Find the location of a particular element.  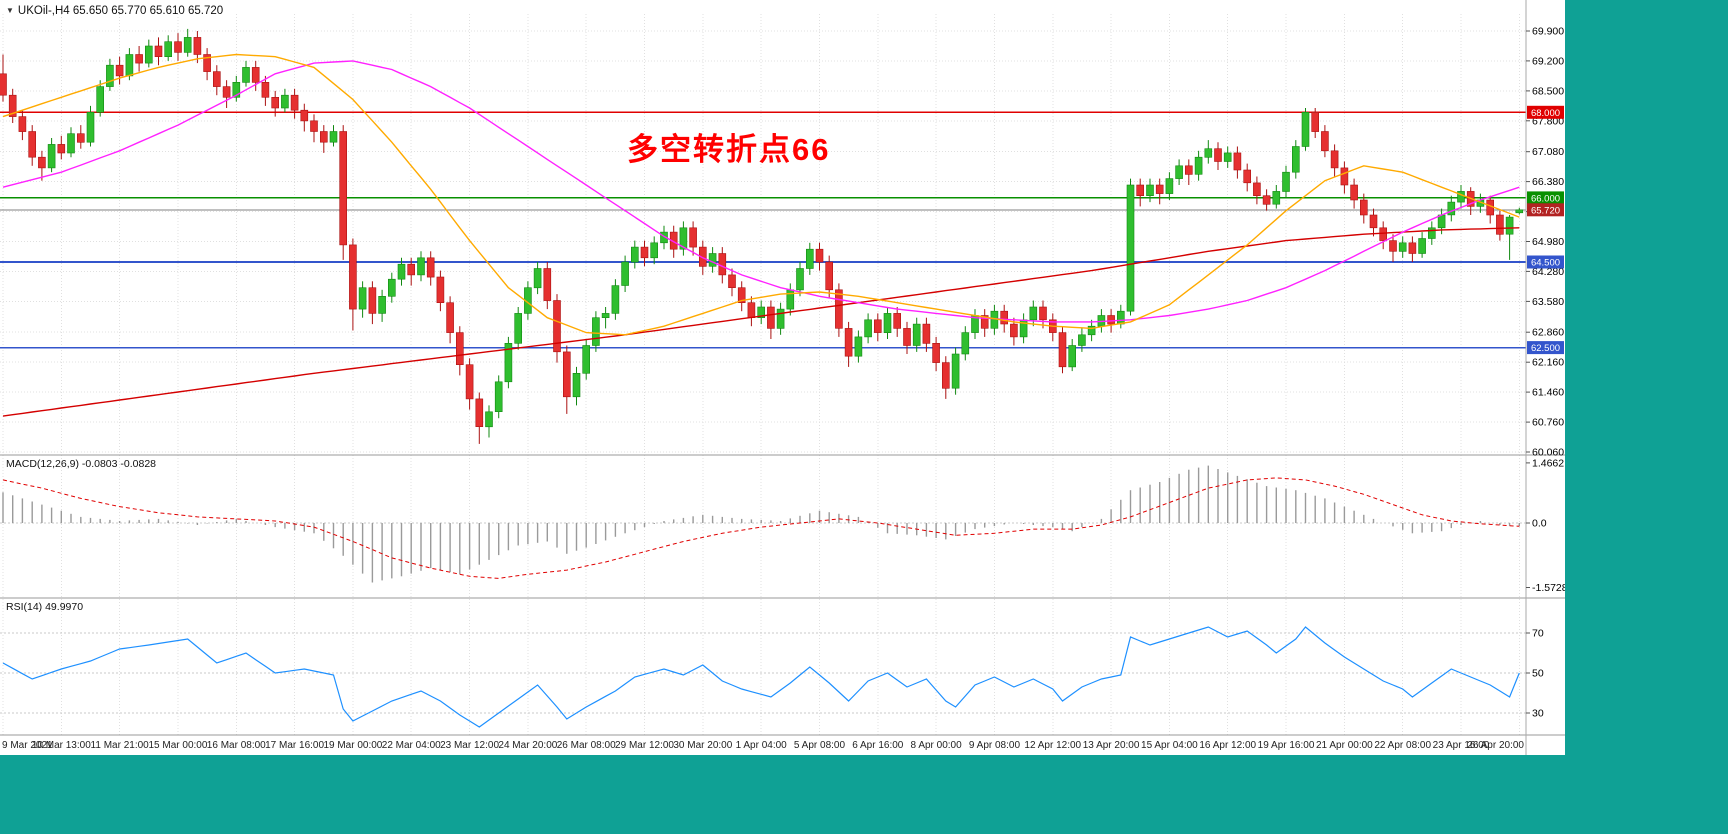

svg-text: 1 Apr 04:00 is located at coordinates (762, 745).